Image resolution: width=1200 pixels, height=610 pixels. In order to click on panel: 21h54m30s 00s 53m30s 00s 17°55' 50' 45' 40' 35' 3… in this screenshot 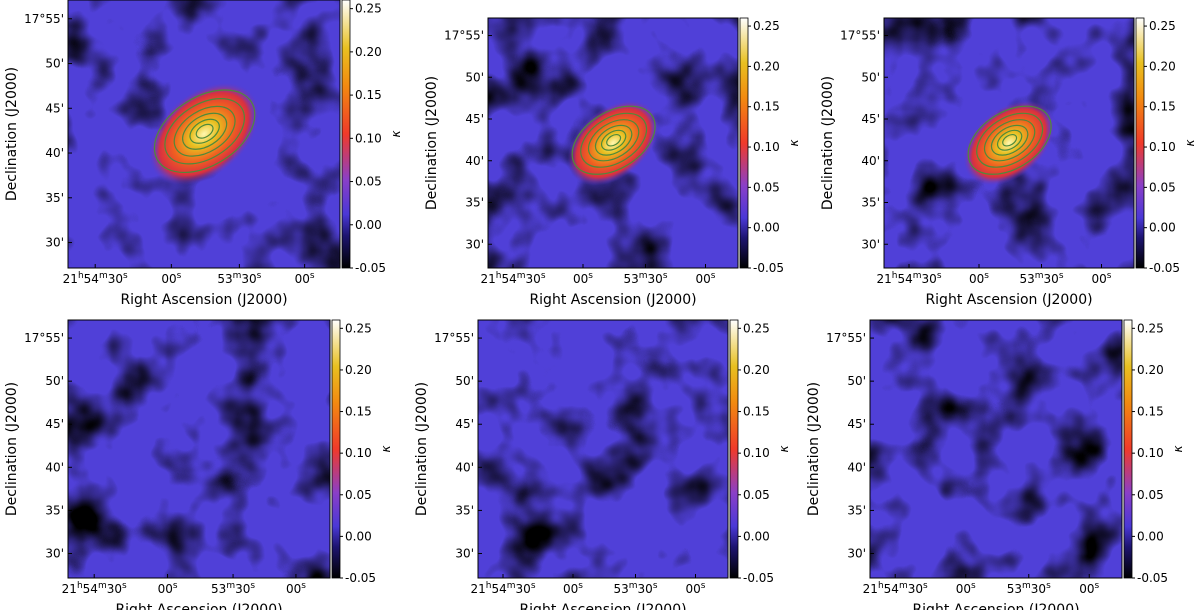, I will do `click(1008, 162)`.